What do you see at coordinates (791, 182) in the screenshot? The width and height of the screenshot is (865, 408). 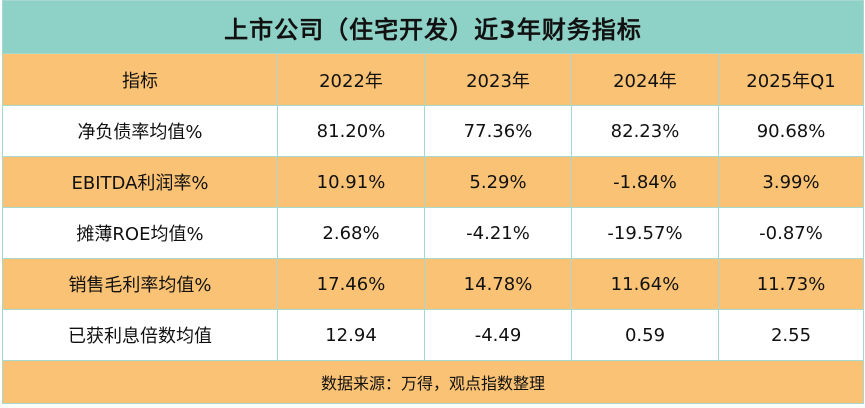 I see `cell: 3.99%` at bounding box center [791, 182].